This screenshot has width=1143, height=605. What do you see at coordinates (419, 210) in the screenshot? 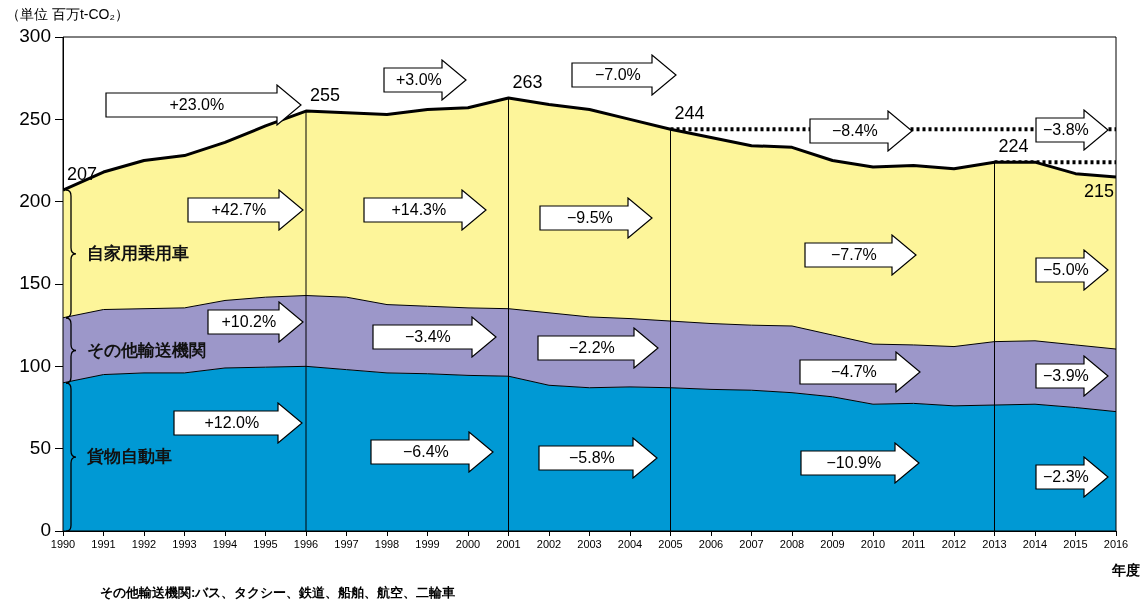
I see `annotation: +14.3%` at bounding box center [419, 210].